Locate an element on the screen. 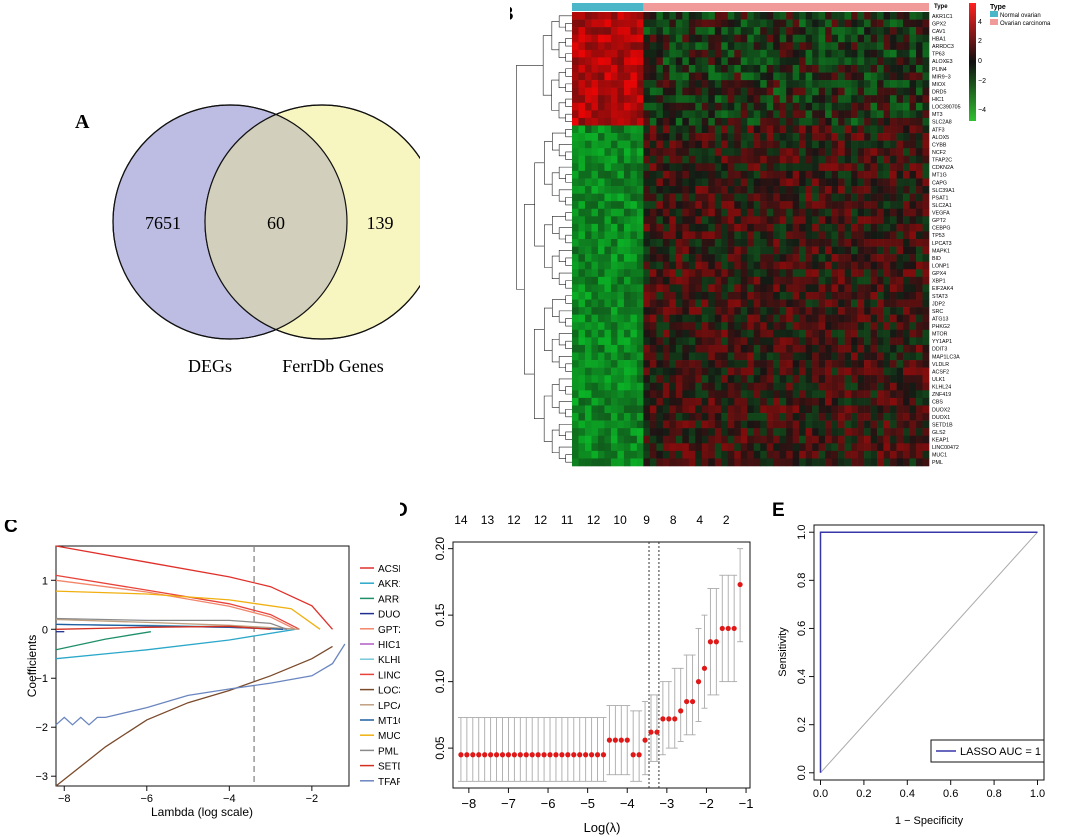 This screenshot has height=837, width=1065. legend-swatch-normal is located at coordinates (994, 14).